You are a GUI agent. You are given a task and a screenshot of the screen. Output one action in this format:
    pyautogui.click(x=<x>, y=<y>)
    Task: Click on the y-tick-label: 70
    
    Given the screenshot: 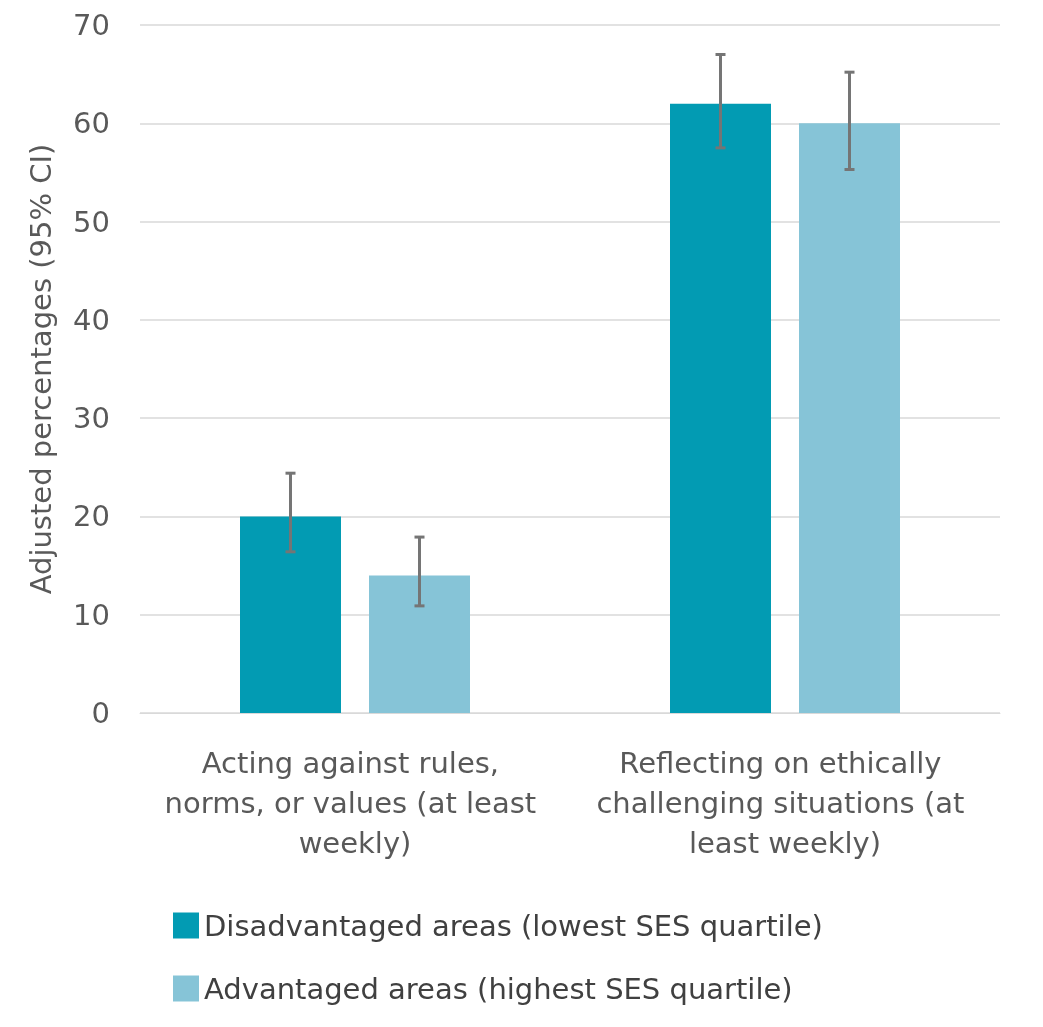 What is the action you would take?
    pyautogui.click(x=91, y=25)
    